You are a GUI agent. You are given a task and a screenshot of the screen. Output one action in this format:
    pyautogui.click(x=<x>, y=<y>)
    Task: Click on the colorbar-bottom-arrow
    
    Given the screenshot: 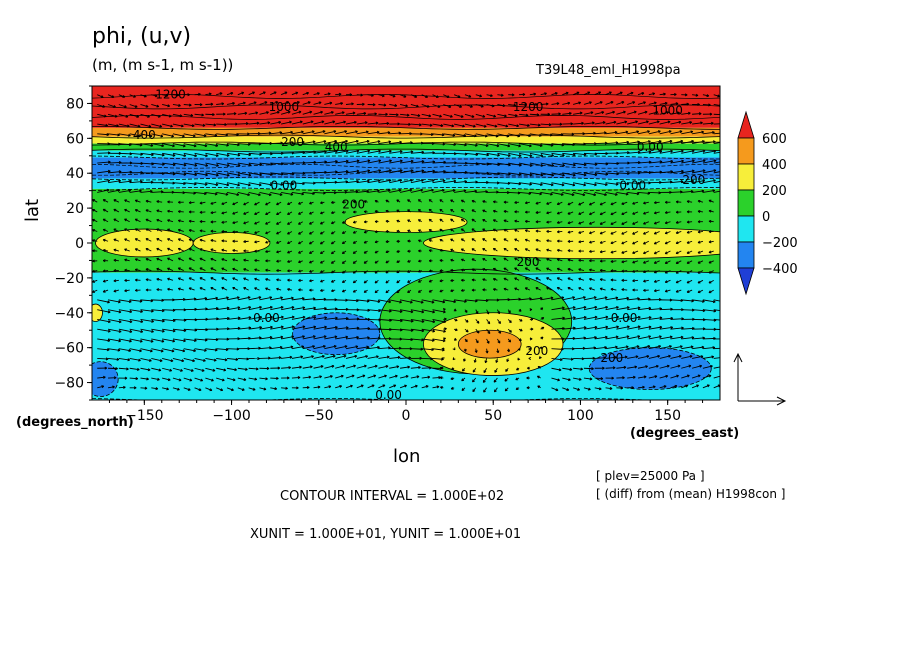 What is the action you would take?
    pyautogui.click(x=746, y=281)
    